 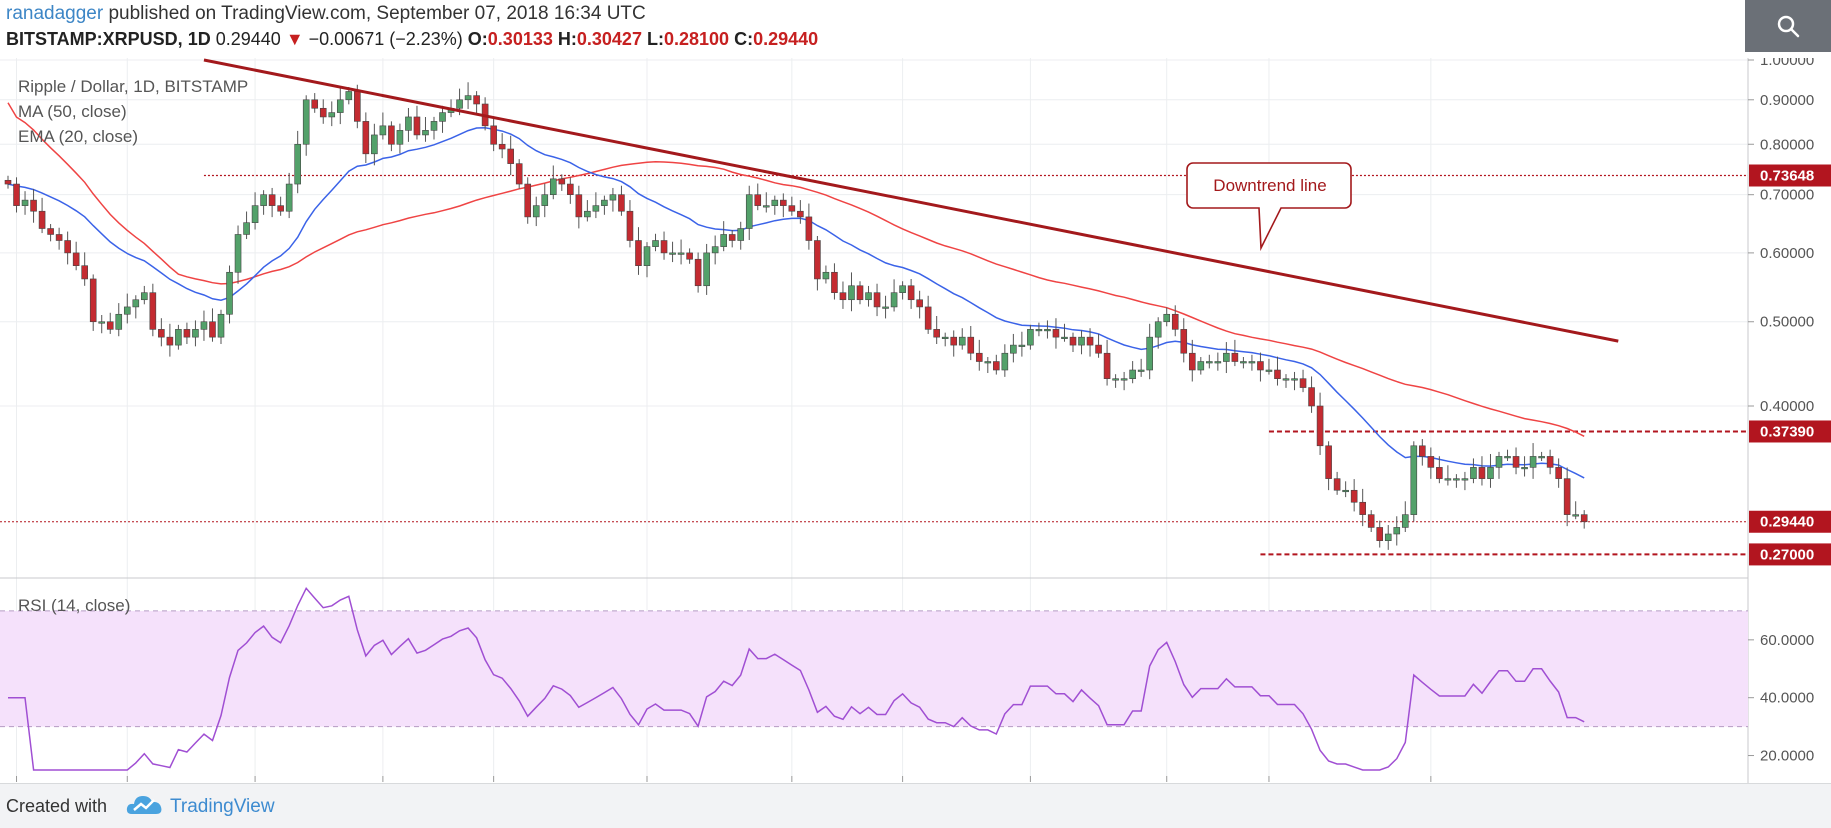 What do you see at coordinates (1787, 640) in the screenshot?
I see `rsi-tick-label: 60.0000` at bounding box center [1787, 640].